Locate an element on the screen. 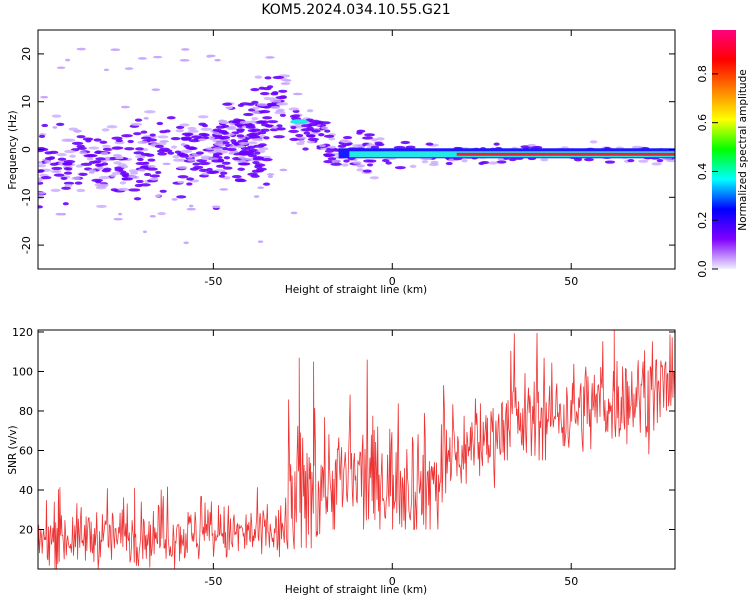 This screenshot has width=750, height=600. figure-title: KOM5.2024.034.10.55.G21 is located at coordinates (355, 10).